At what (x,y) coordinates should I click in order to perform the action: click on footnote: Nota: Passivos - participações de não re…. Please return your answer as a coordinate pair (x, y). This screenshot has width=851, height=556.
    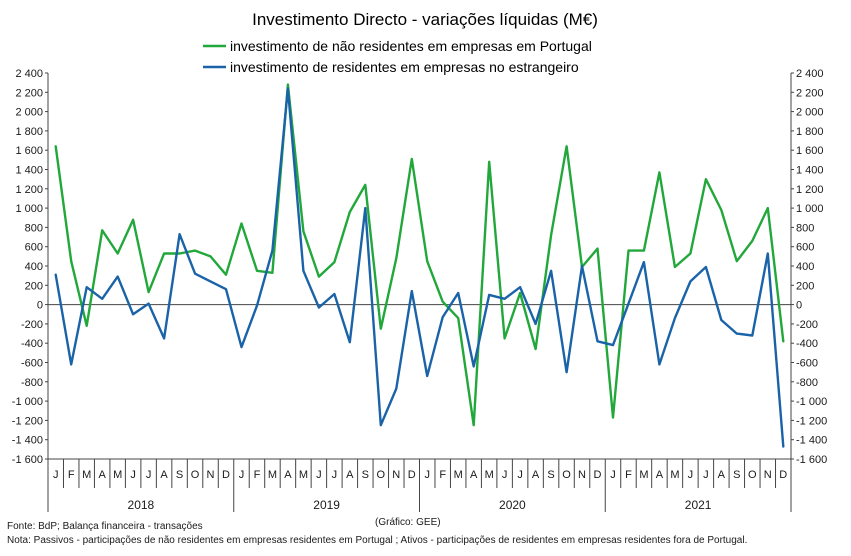
    Looking at the image, I should click on (377, 540).